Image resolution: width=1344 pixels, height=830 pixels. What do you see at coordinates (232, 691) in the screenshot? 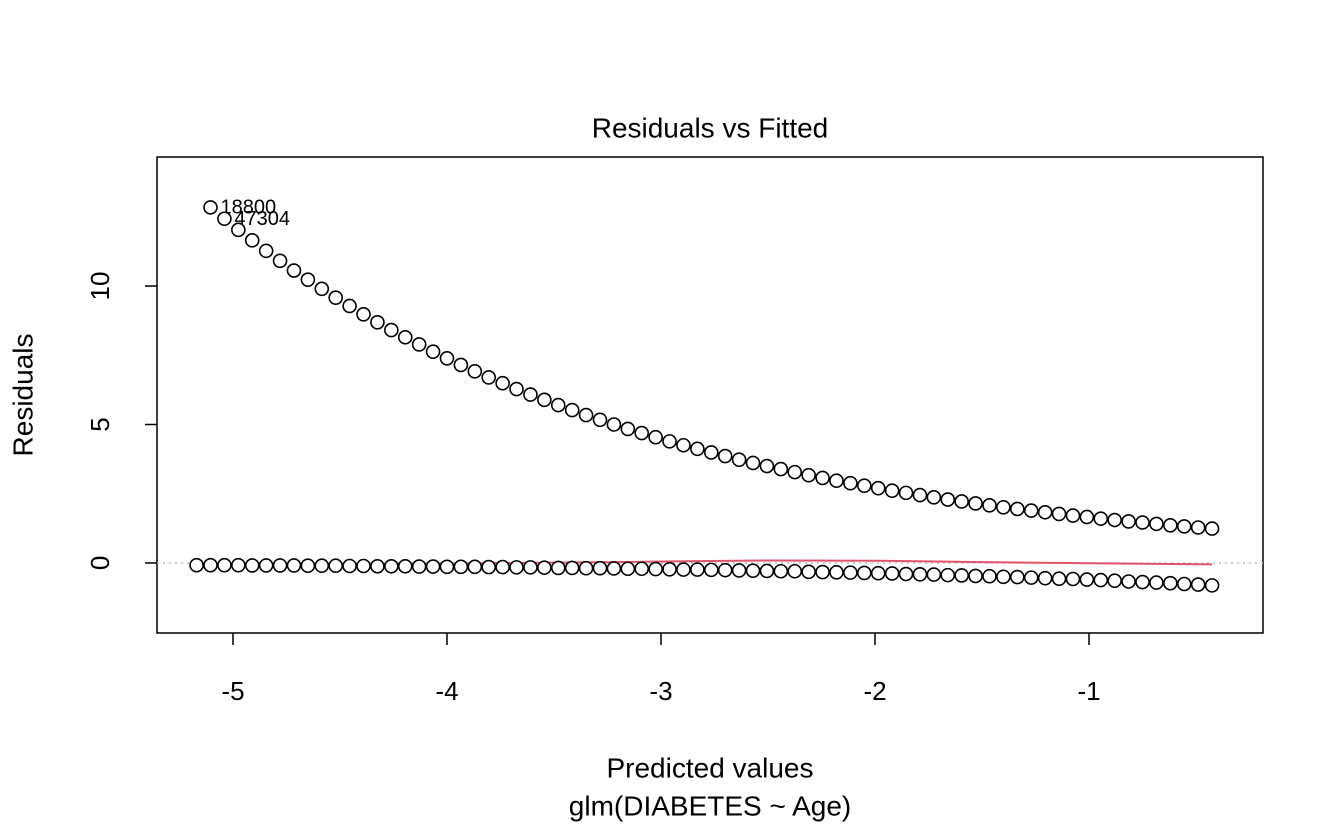
I see `x-tick-label: -5` at bounding box center [232, 691].